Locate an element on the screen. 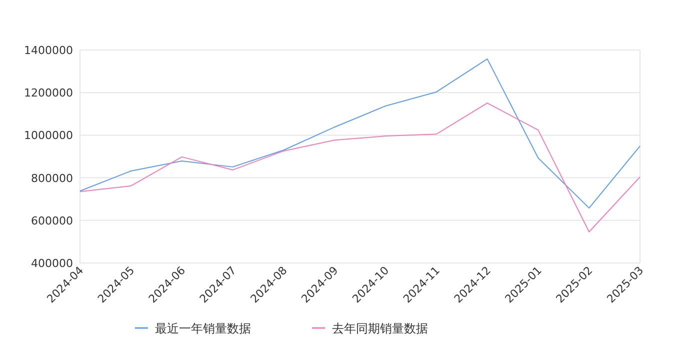 Image resolution: width=680 pixels, height=350 pixels. legend-label: 去年同期销量数据 is located at coordinates (380, 329).